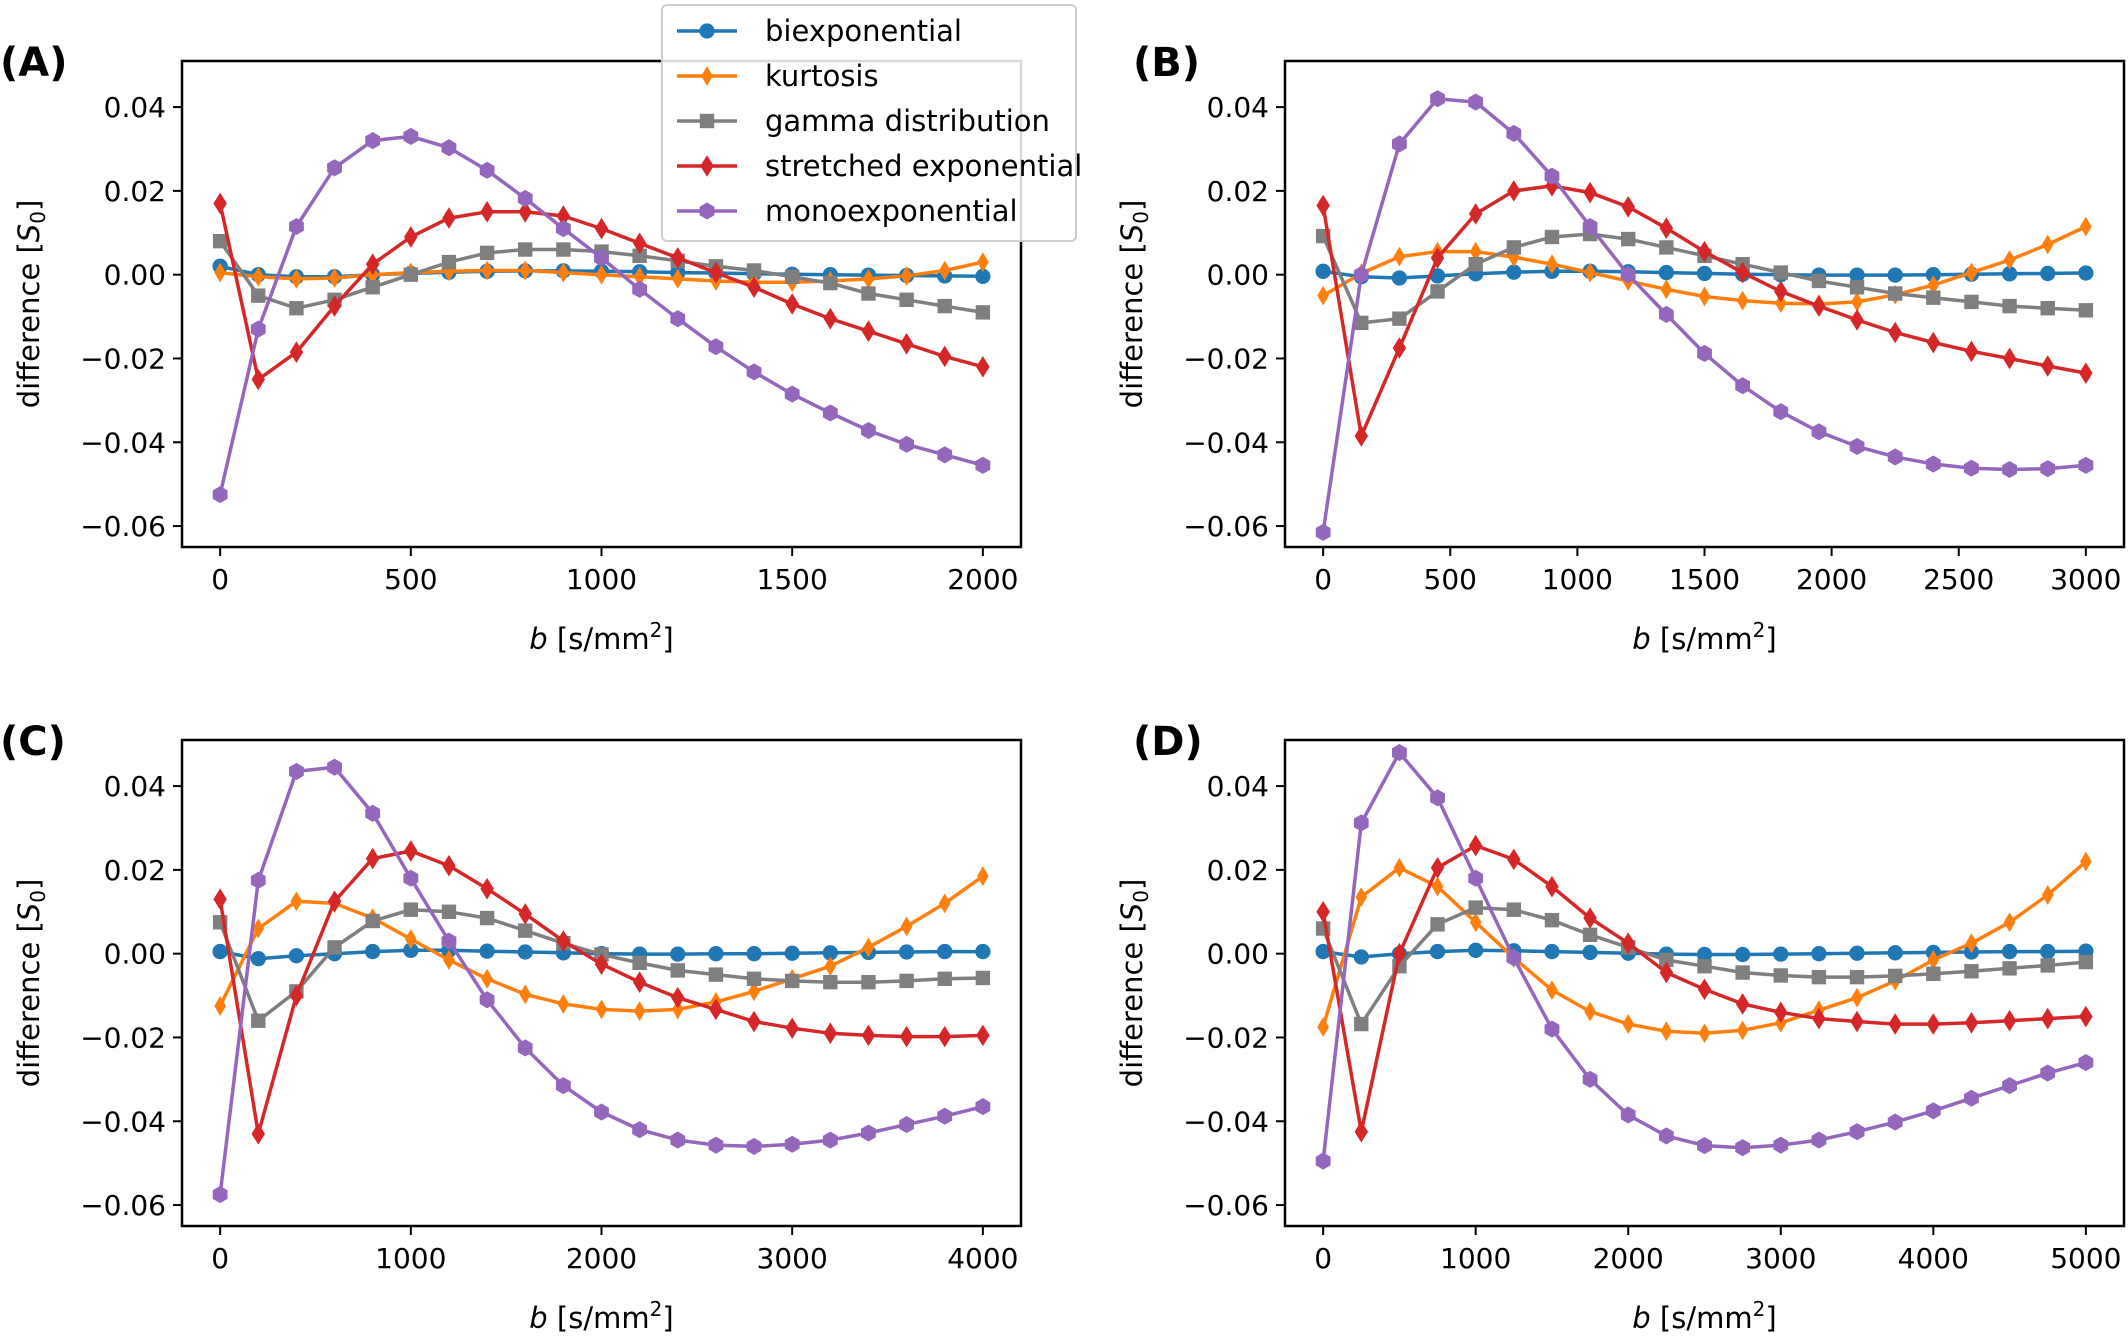  Describe the element at coordinates (31, 304) in the screenshot. I see `y-axis-label: difference [S0]` at that location.